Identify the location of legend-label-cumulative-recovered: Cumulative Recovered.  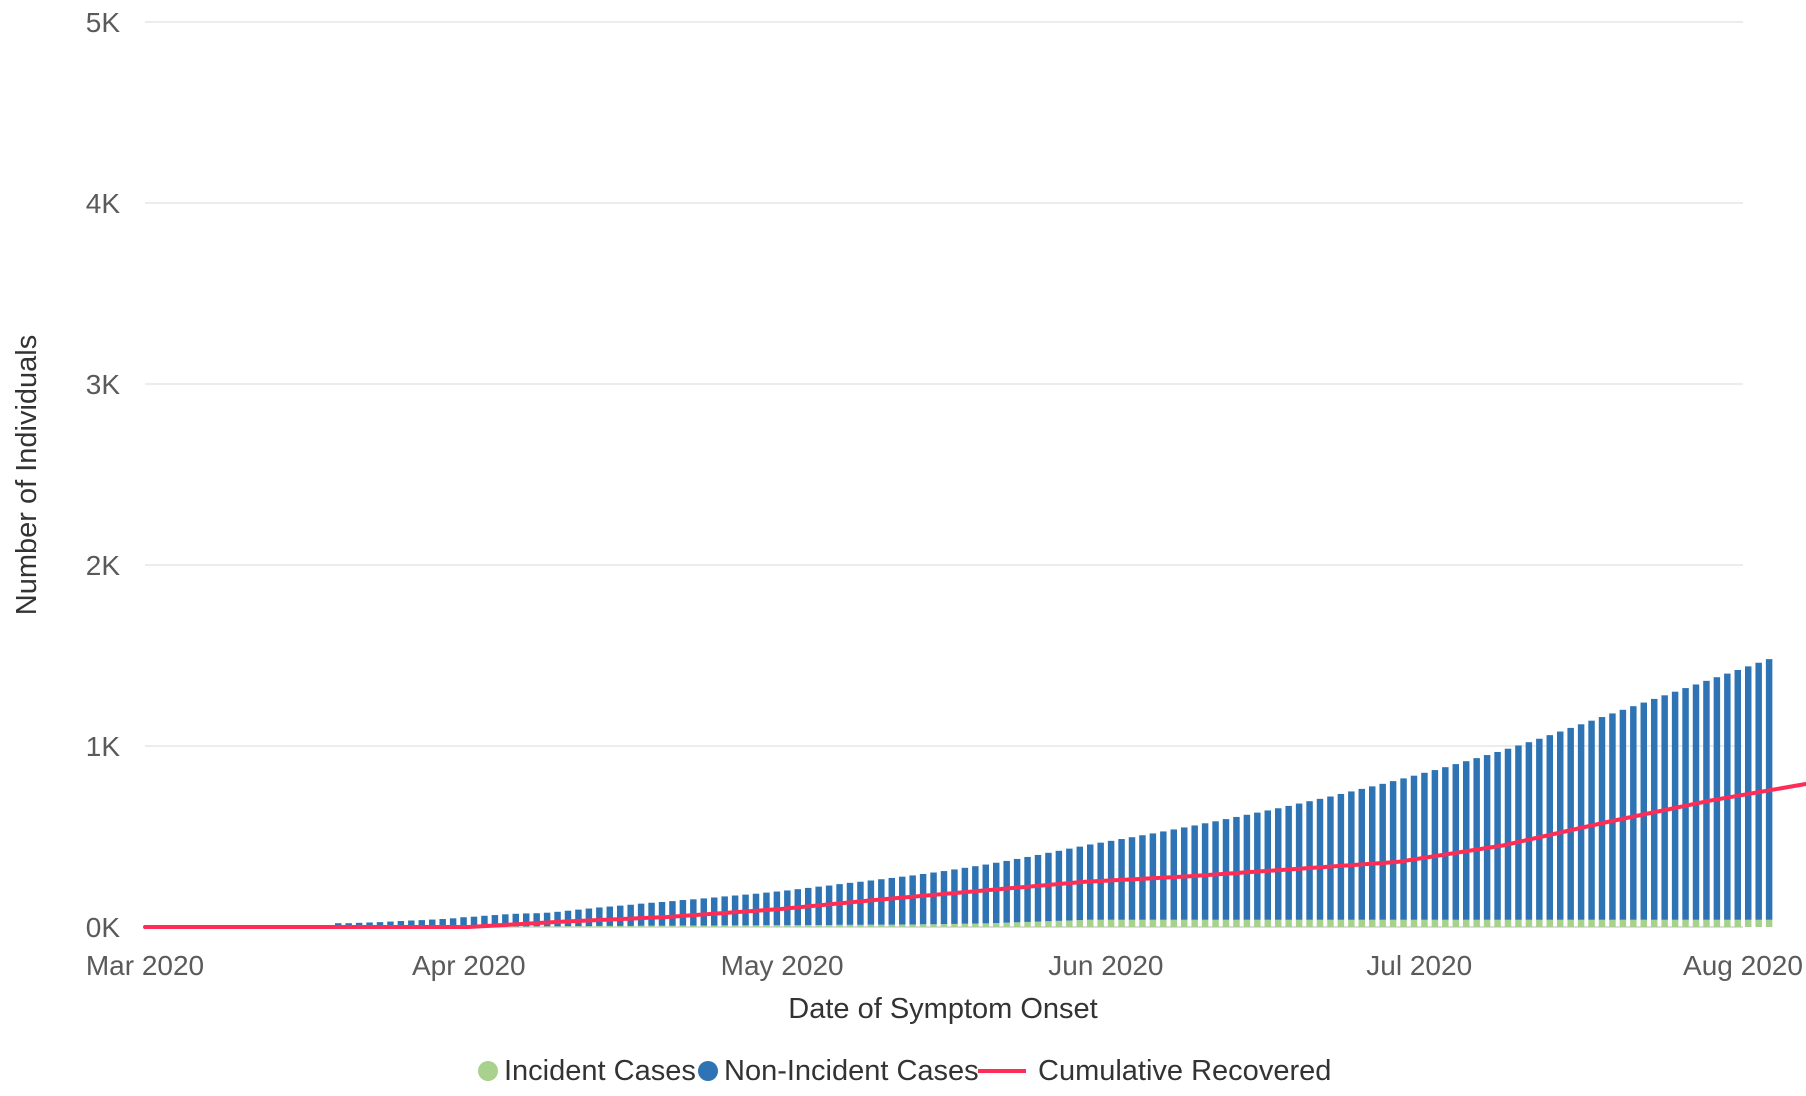
(1184, 1071).